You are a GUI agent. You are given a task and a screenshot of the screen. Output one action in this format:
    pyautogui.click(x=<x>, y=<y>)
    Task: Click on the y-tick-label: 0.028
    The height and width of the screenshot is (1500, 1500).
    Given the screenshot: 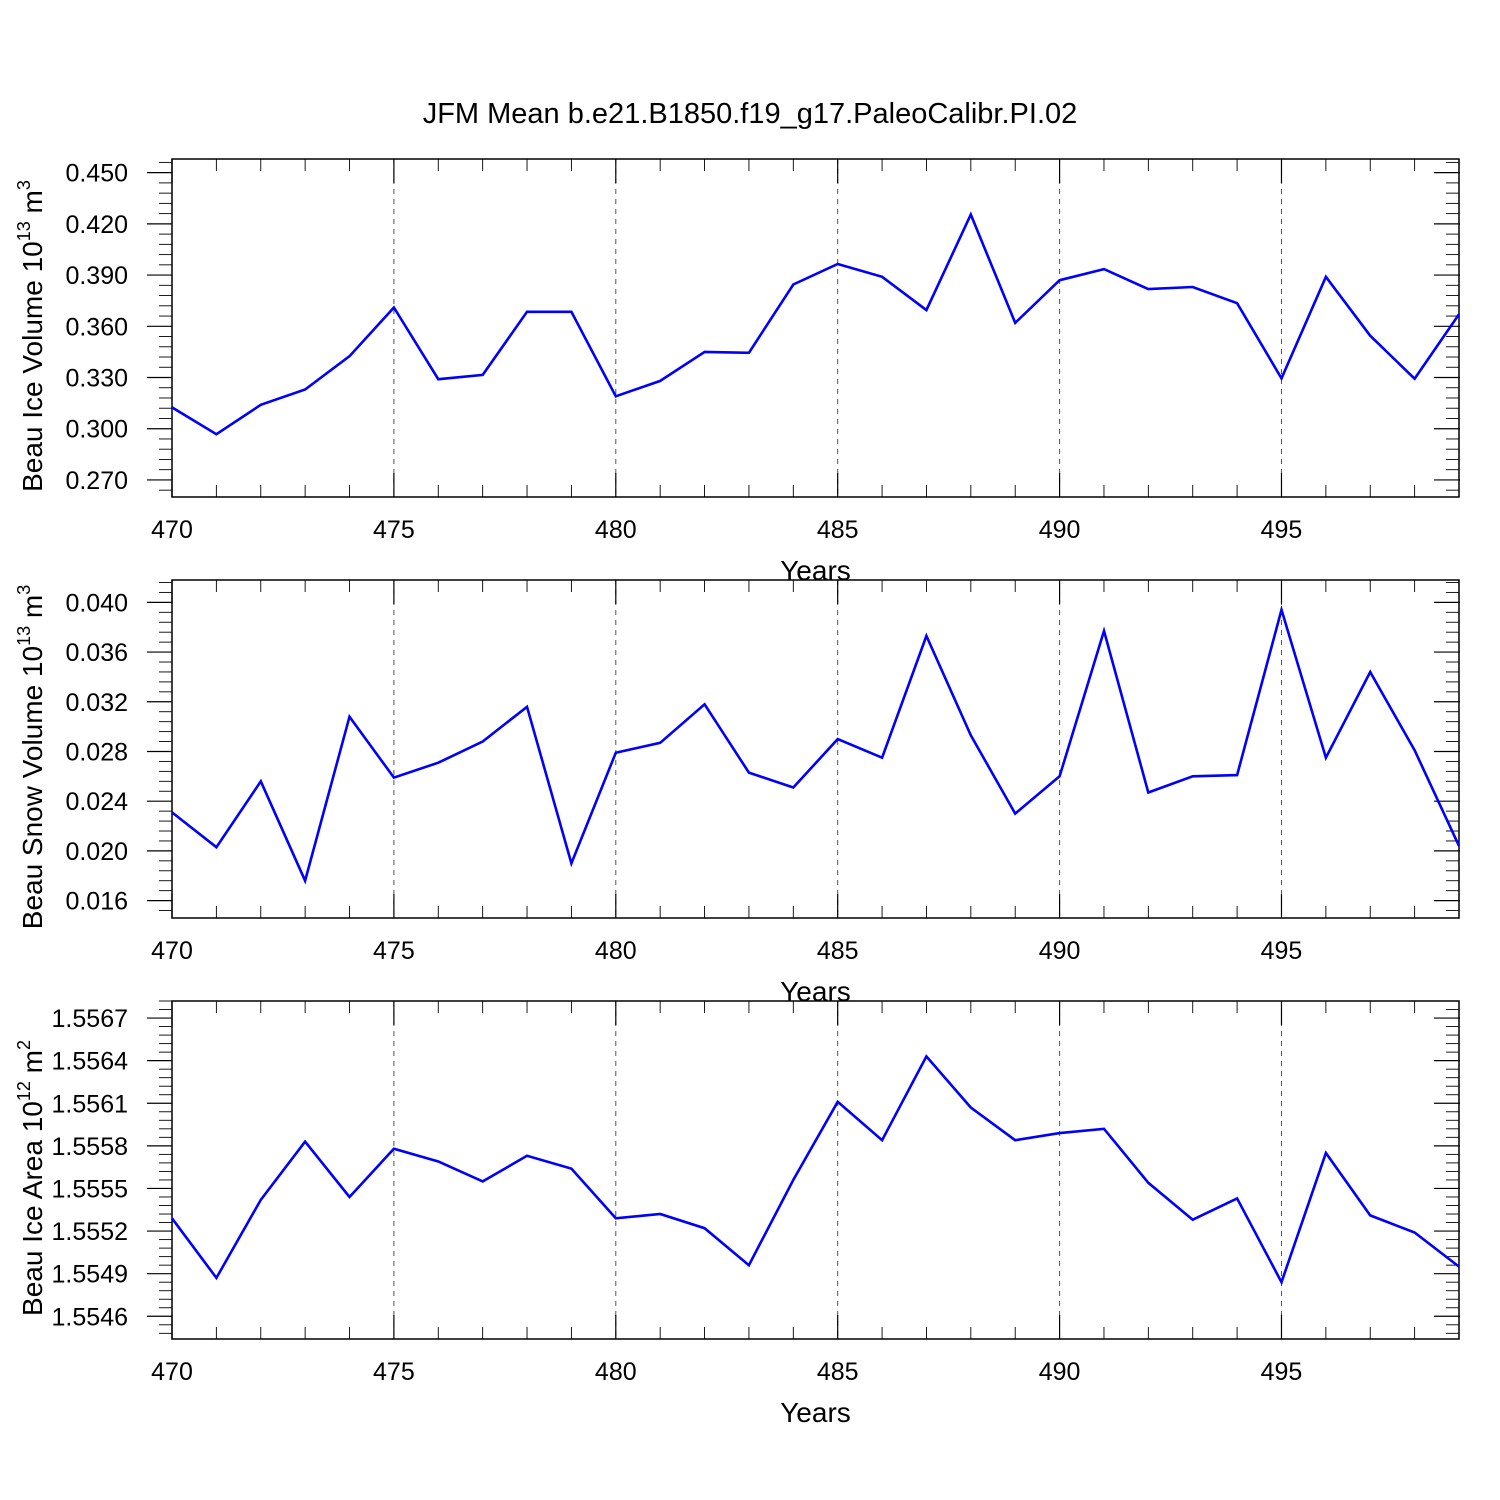 What is the action you would take?
    pyautogui.click(x=96, y=752)
    